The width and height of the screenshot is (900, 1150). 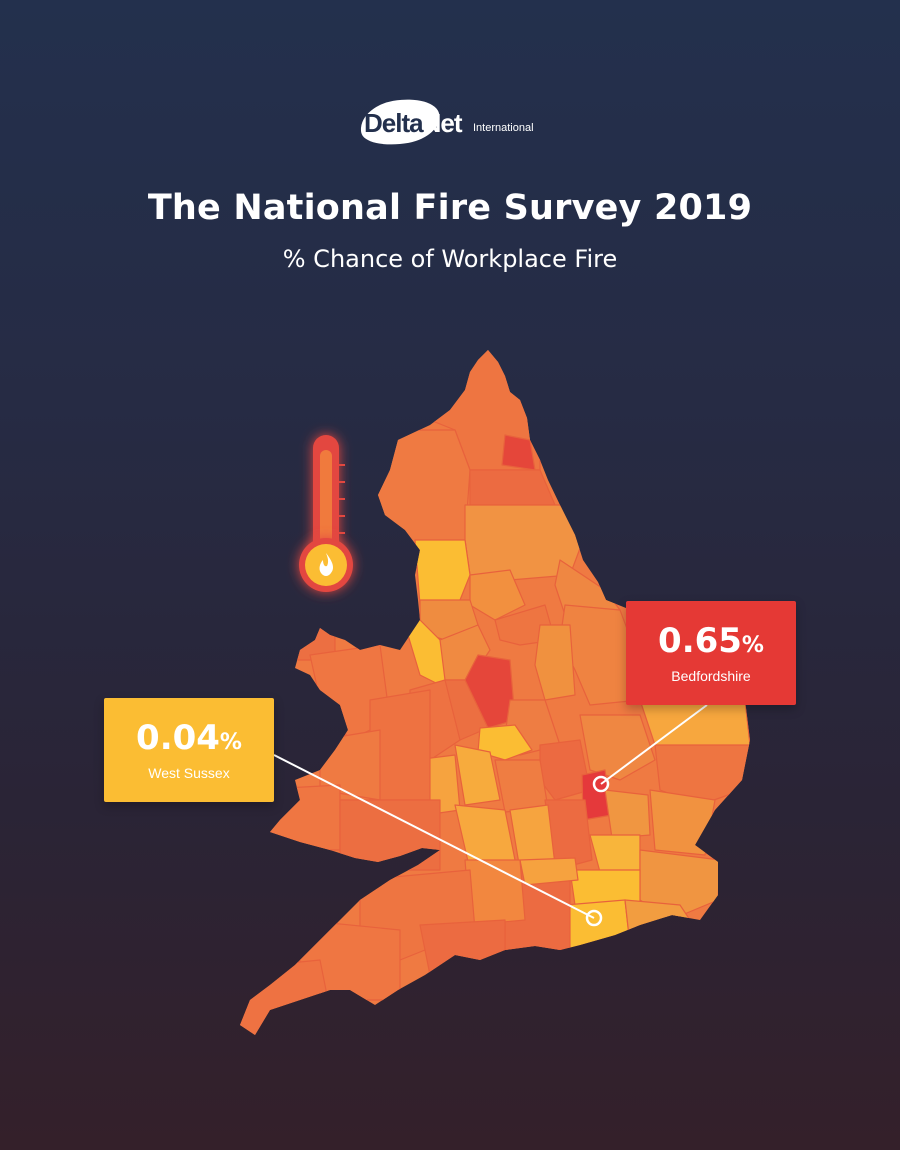 What do you see at coordinates (326, 513) in the screenshot?
I see `thermometer-flame-icon` at bounding box center [326, 513].